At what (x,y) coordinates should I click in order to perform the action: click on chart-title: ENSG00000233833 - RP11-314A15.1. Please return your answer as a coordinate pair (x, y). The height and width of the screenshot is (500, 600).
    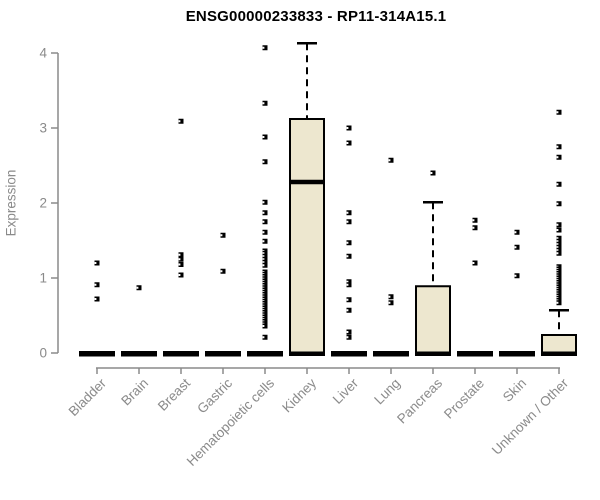
    Looking at the image, I should click on (316, 16).